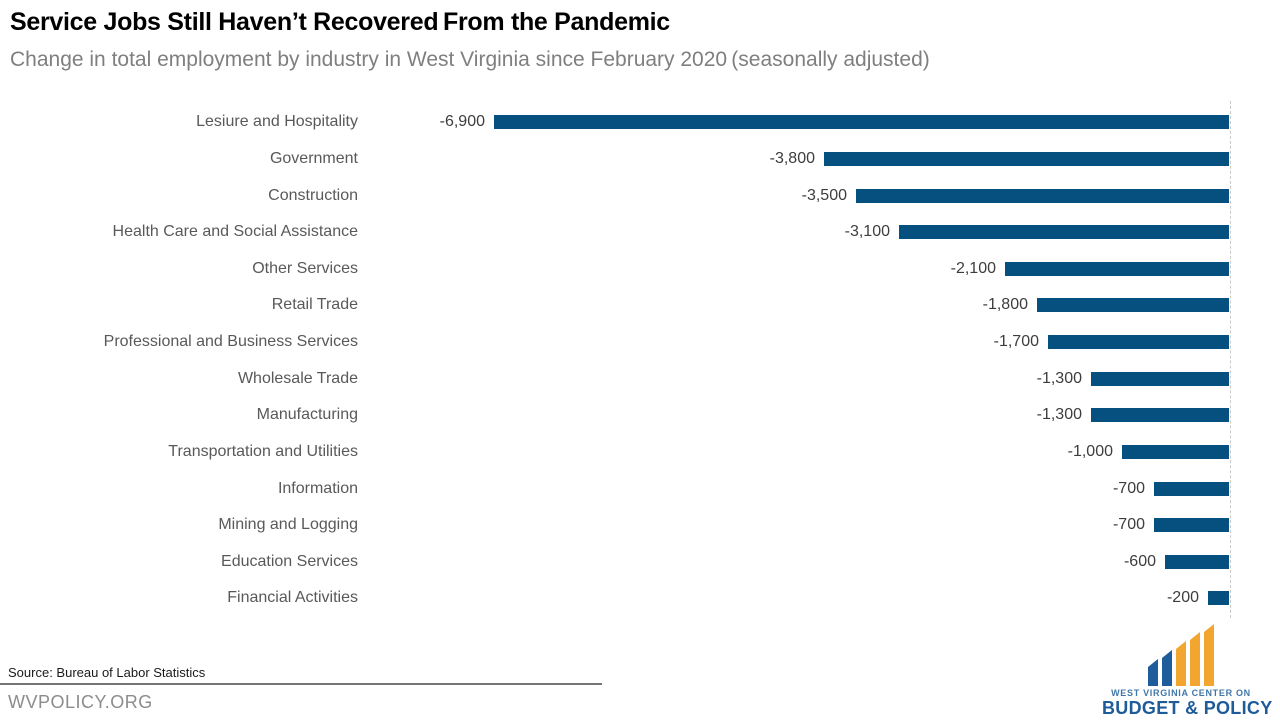 Image resolution: width=1280 pixels, height=720 pixels. I want to click on value-label: -2,100, so click(973, 268).